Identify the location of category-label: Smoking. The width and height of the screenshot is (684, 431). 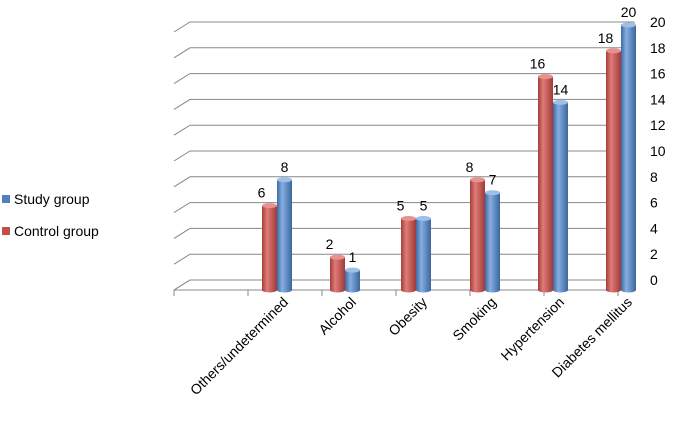
(474, 319).